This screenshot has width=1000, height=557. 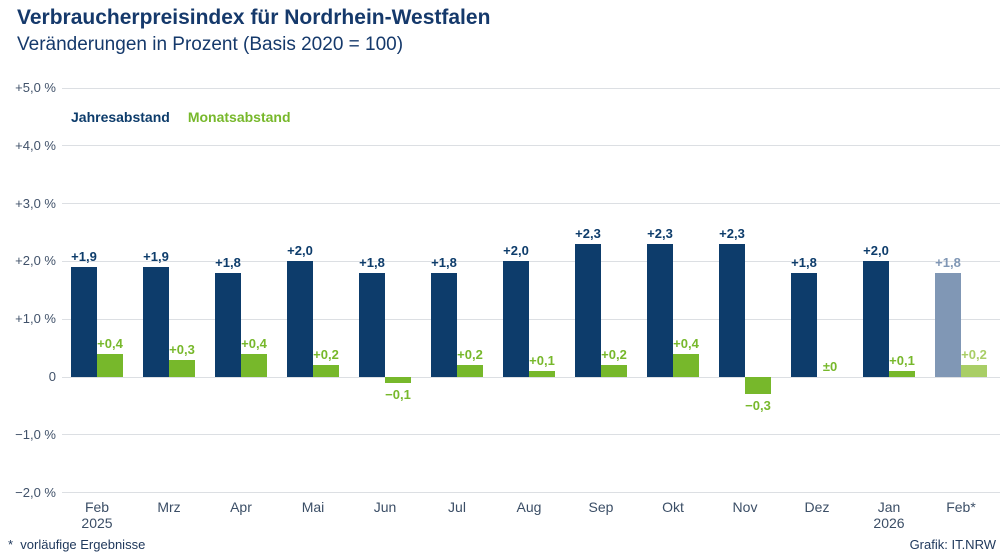 What do you see at coordinates (529, 507) in the screenshot?
I see `month-label: Aug` at bounding box center [529, 507].